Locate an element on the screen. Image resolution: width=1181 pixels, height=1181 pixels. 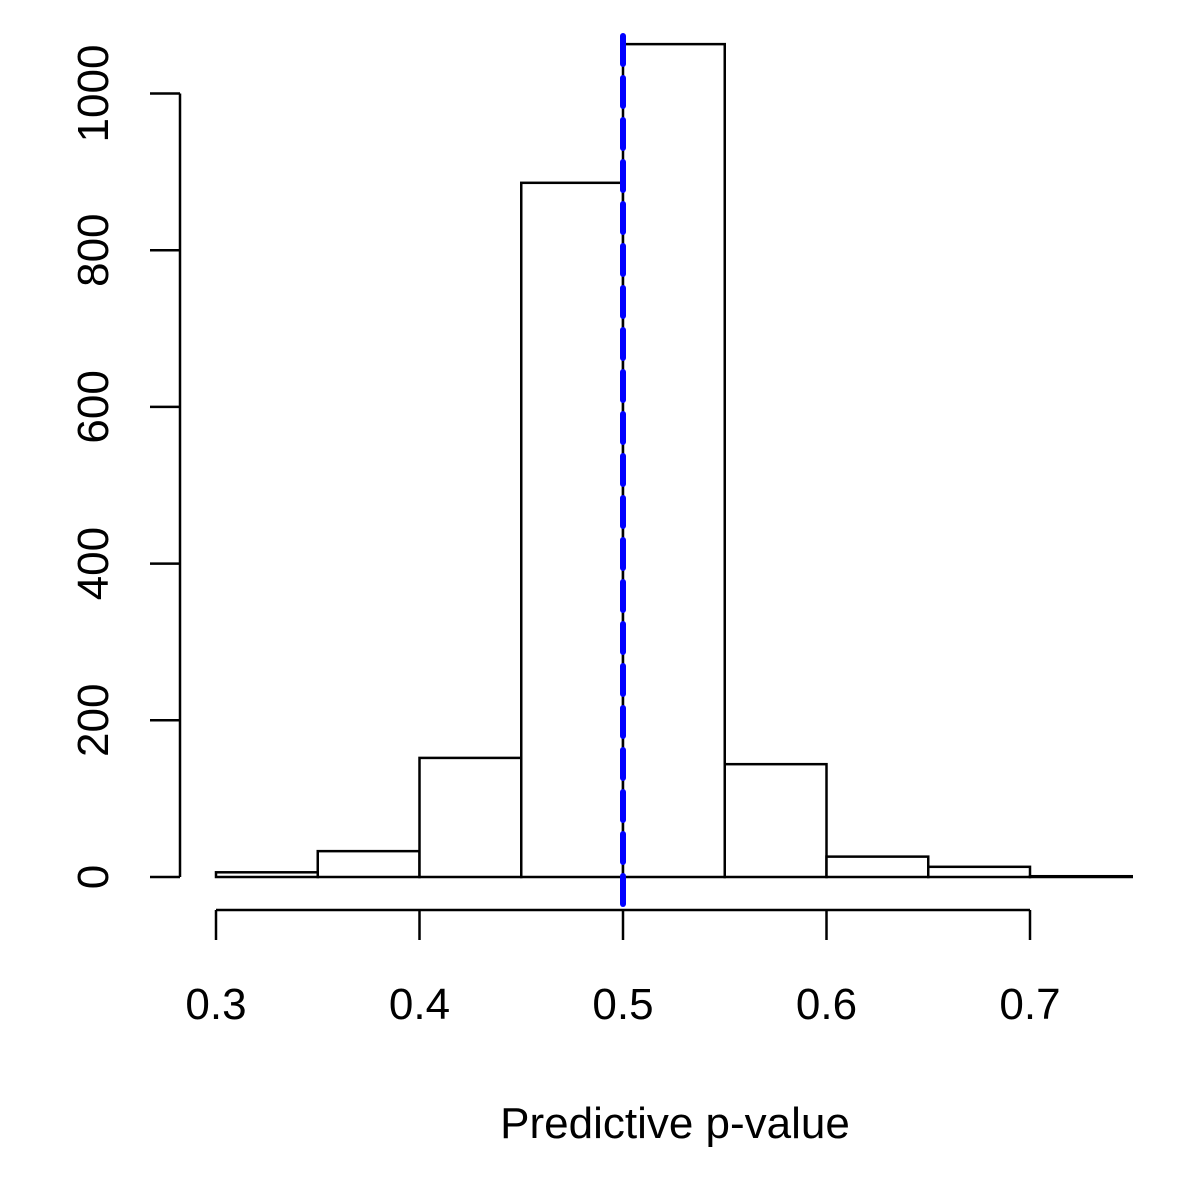
y-axis: 0 200 400 600 800 1000 is located at coordinates (125, 467).